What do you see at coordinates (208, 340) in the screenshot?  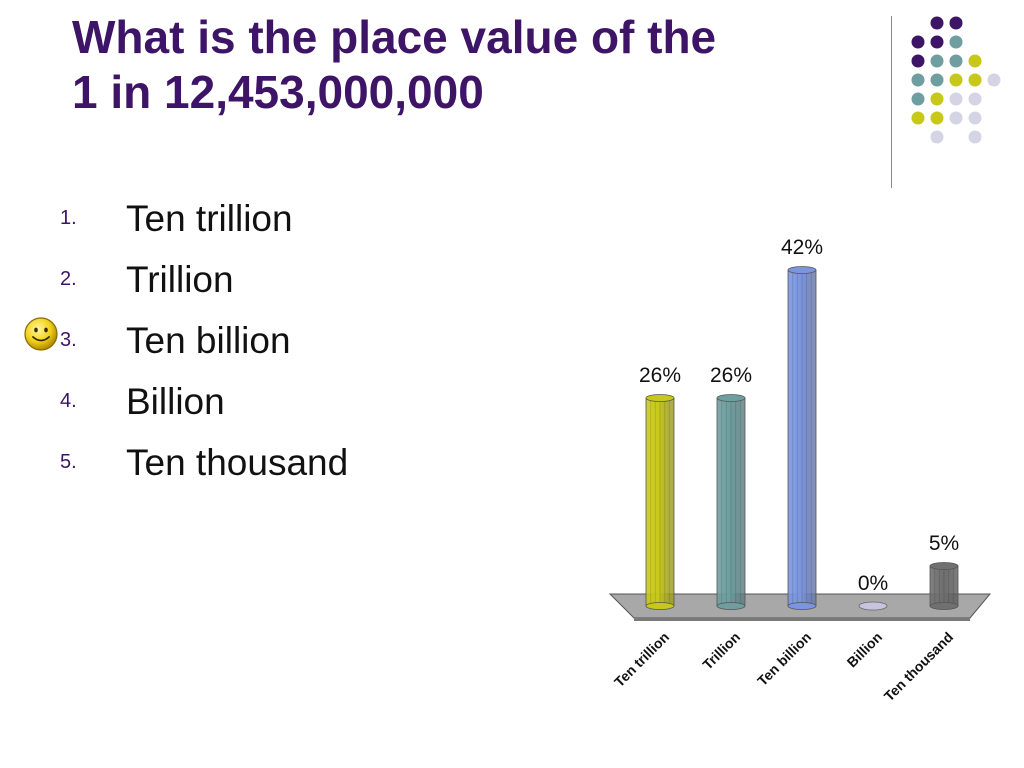 I see `answer-label: Ten billion` at bounding box center [208, 340].